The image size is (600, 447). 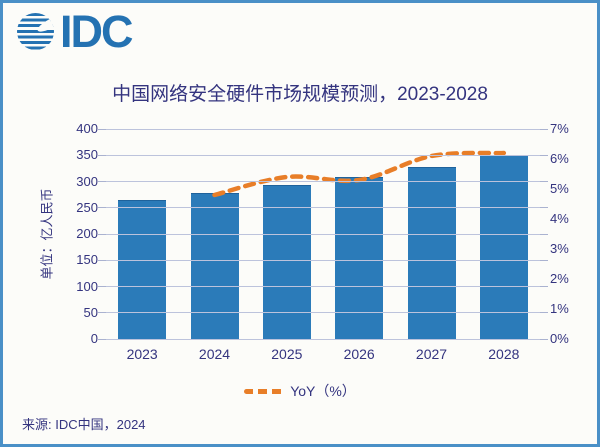 I want to click on bar-2023, so click(x=142, y=269).